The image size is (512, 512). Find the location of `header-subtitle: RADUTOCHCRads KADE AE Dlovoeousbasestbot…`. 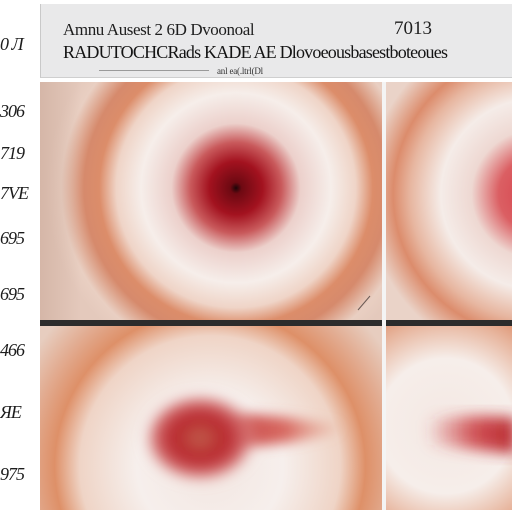

header-subtitle: RADUTOCHCRads KADE AE Dlovoeousbasestbot… is located at coordinates (255, 52).